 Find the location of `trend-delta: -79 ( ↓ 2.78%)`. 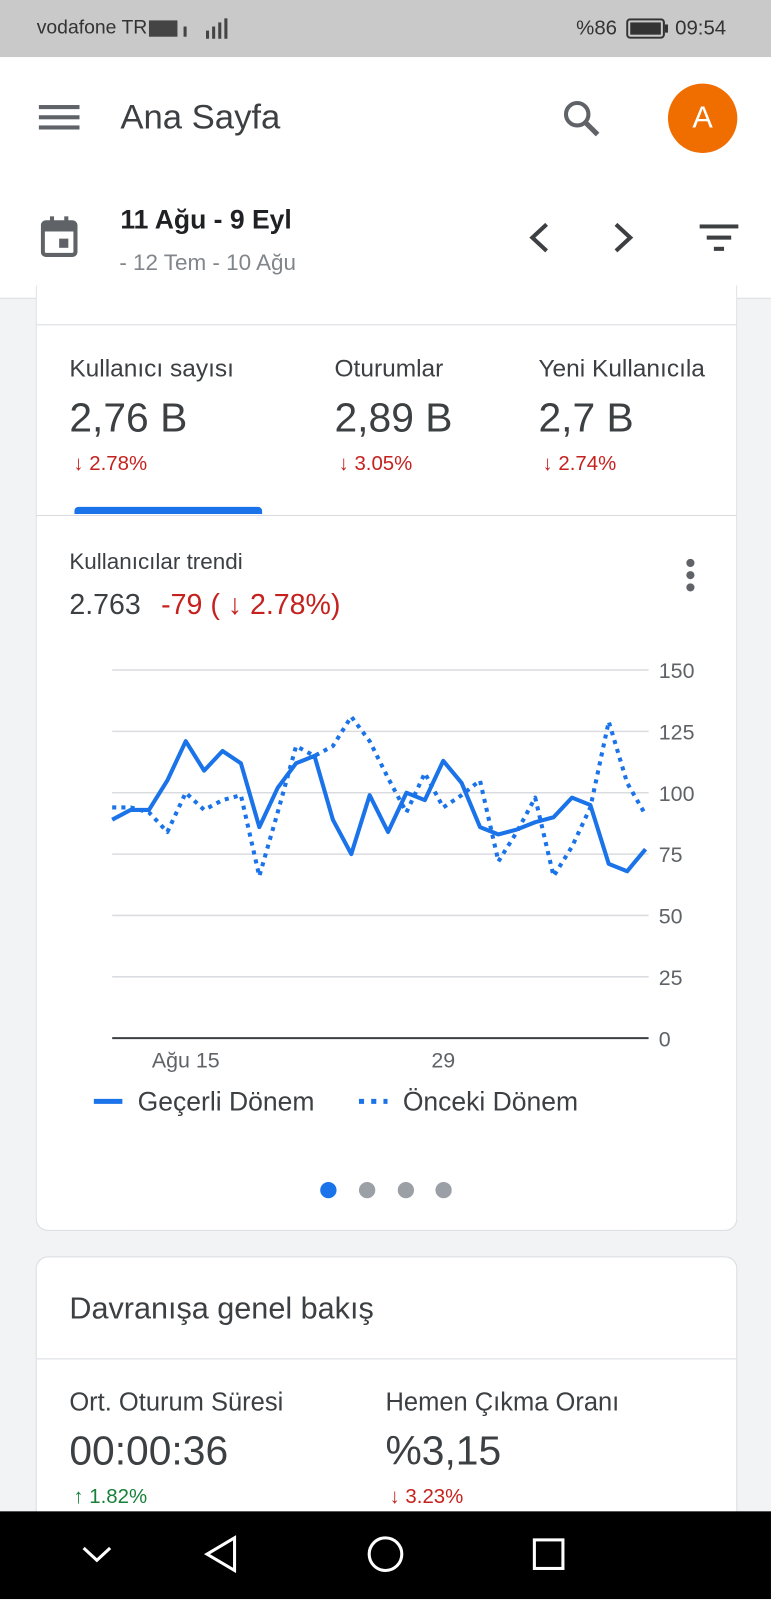

trend-delta: -79 ( ↓ 2.78%) is located at coordinates (251, 604).